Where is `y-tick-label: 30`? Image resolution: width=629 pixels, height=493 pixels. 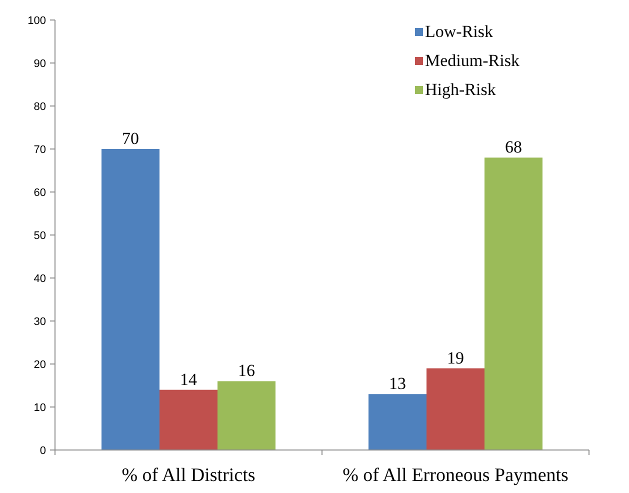 y-tick-label: 30 is located at coordinates (40, 322).